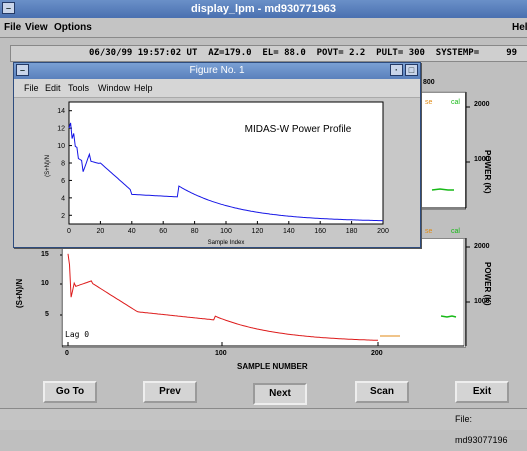  What do you see at coordinates (382, 392) in the screenshot?
I see `scan-button: Scan` at bounding box center [382, 392].